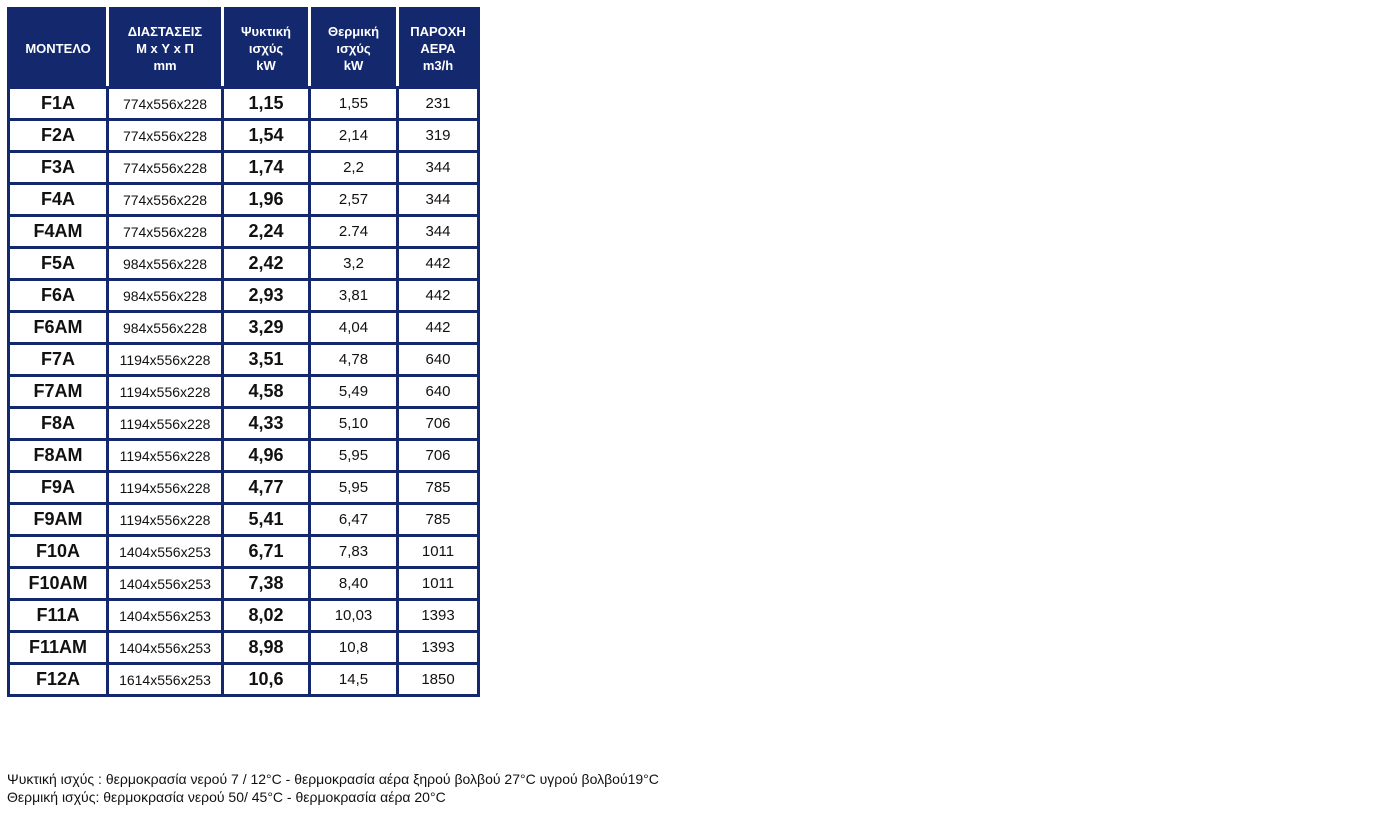 This screenshot has height=823, width=1375. Describe the element at coordinates (266, 327) in the screenshot. I see `cell-cooling-power: 3,29` at that location.